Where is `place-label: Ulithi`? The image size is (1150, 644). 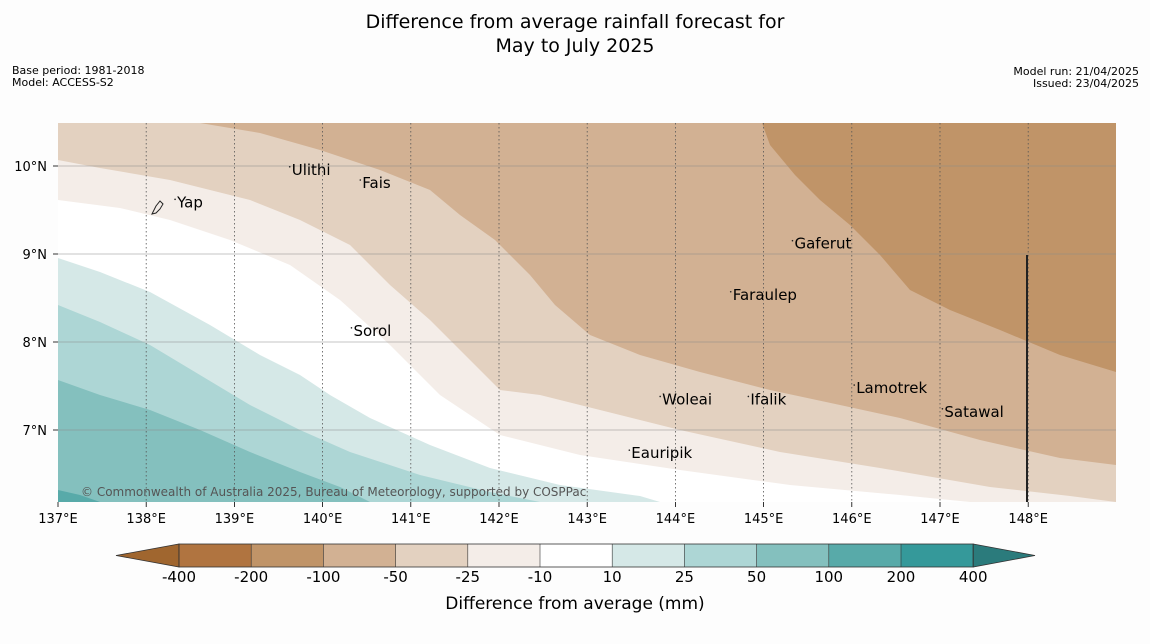 place-label: Ulithi is located at coordinates (311, 170).